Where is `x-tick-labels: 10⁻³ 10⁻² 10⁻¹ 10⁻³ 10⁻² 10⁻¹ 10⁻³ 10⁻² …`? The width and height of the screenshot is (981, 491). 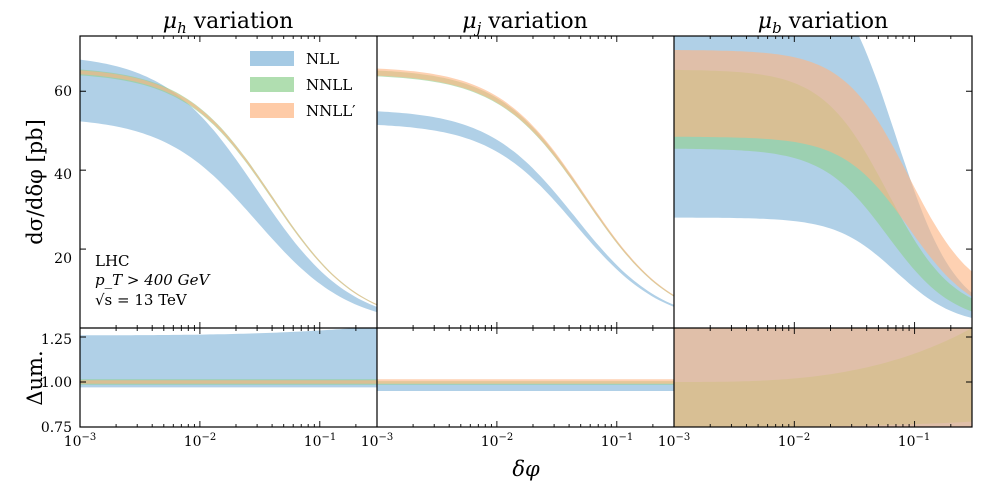 x-tick-labels: 10⁻³ 10⁻² 10⁻¹ 10⁻³ 10⁻² 10⁻¹ 10⁻³ 10⁻² … is located at coordinates (497, 441).